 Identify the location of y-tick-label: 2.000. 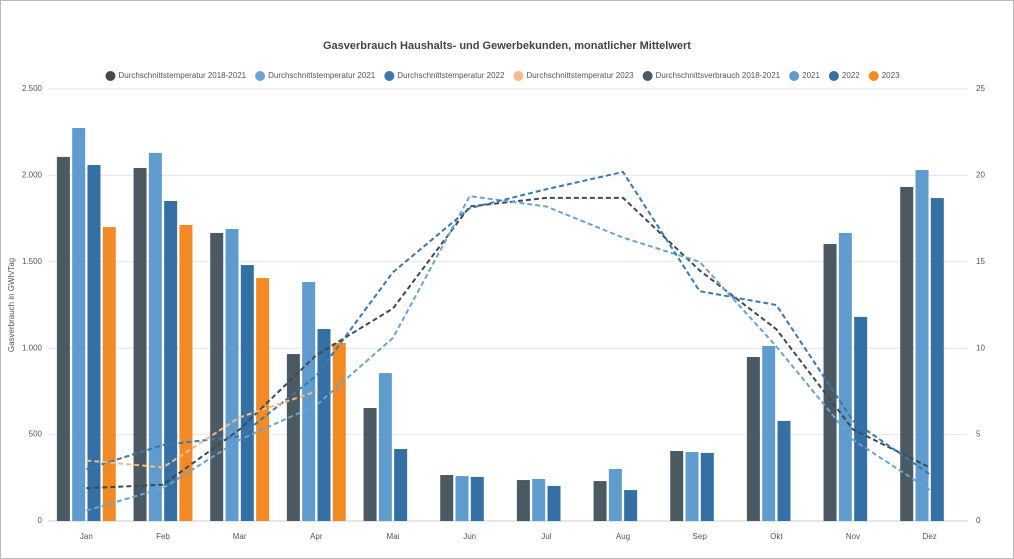
(32, 175).